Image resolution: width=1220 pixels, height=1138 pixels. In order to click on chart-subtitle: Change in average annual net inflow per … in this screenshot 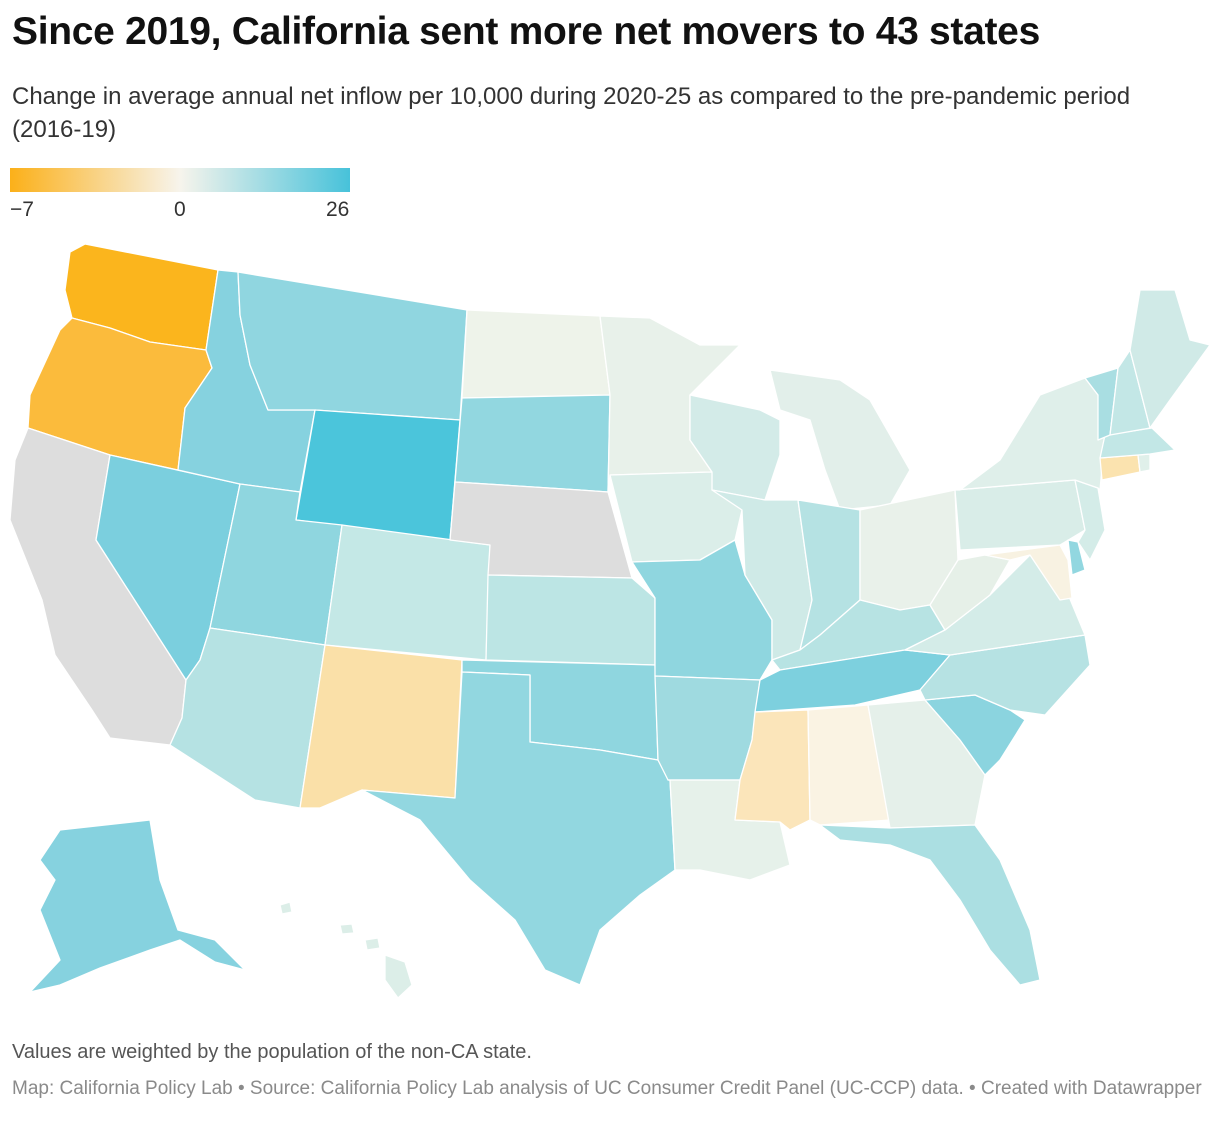, I will do `click(571, 113)`.